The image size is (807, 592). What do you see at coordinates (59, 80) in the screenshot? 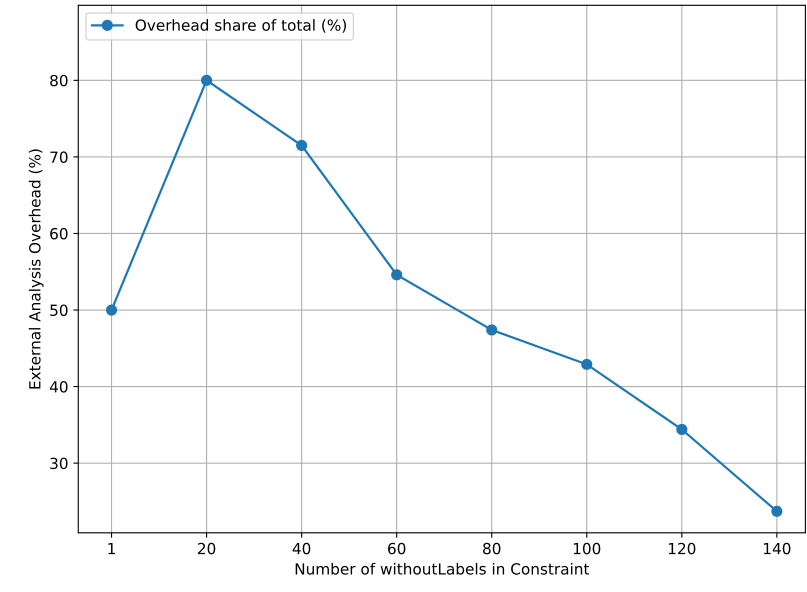
I see `y-tick-label: 80` at bounding box center [59, 80].